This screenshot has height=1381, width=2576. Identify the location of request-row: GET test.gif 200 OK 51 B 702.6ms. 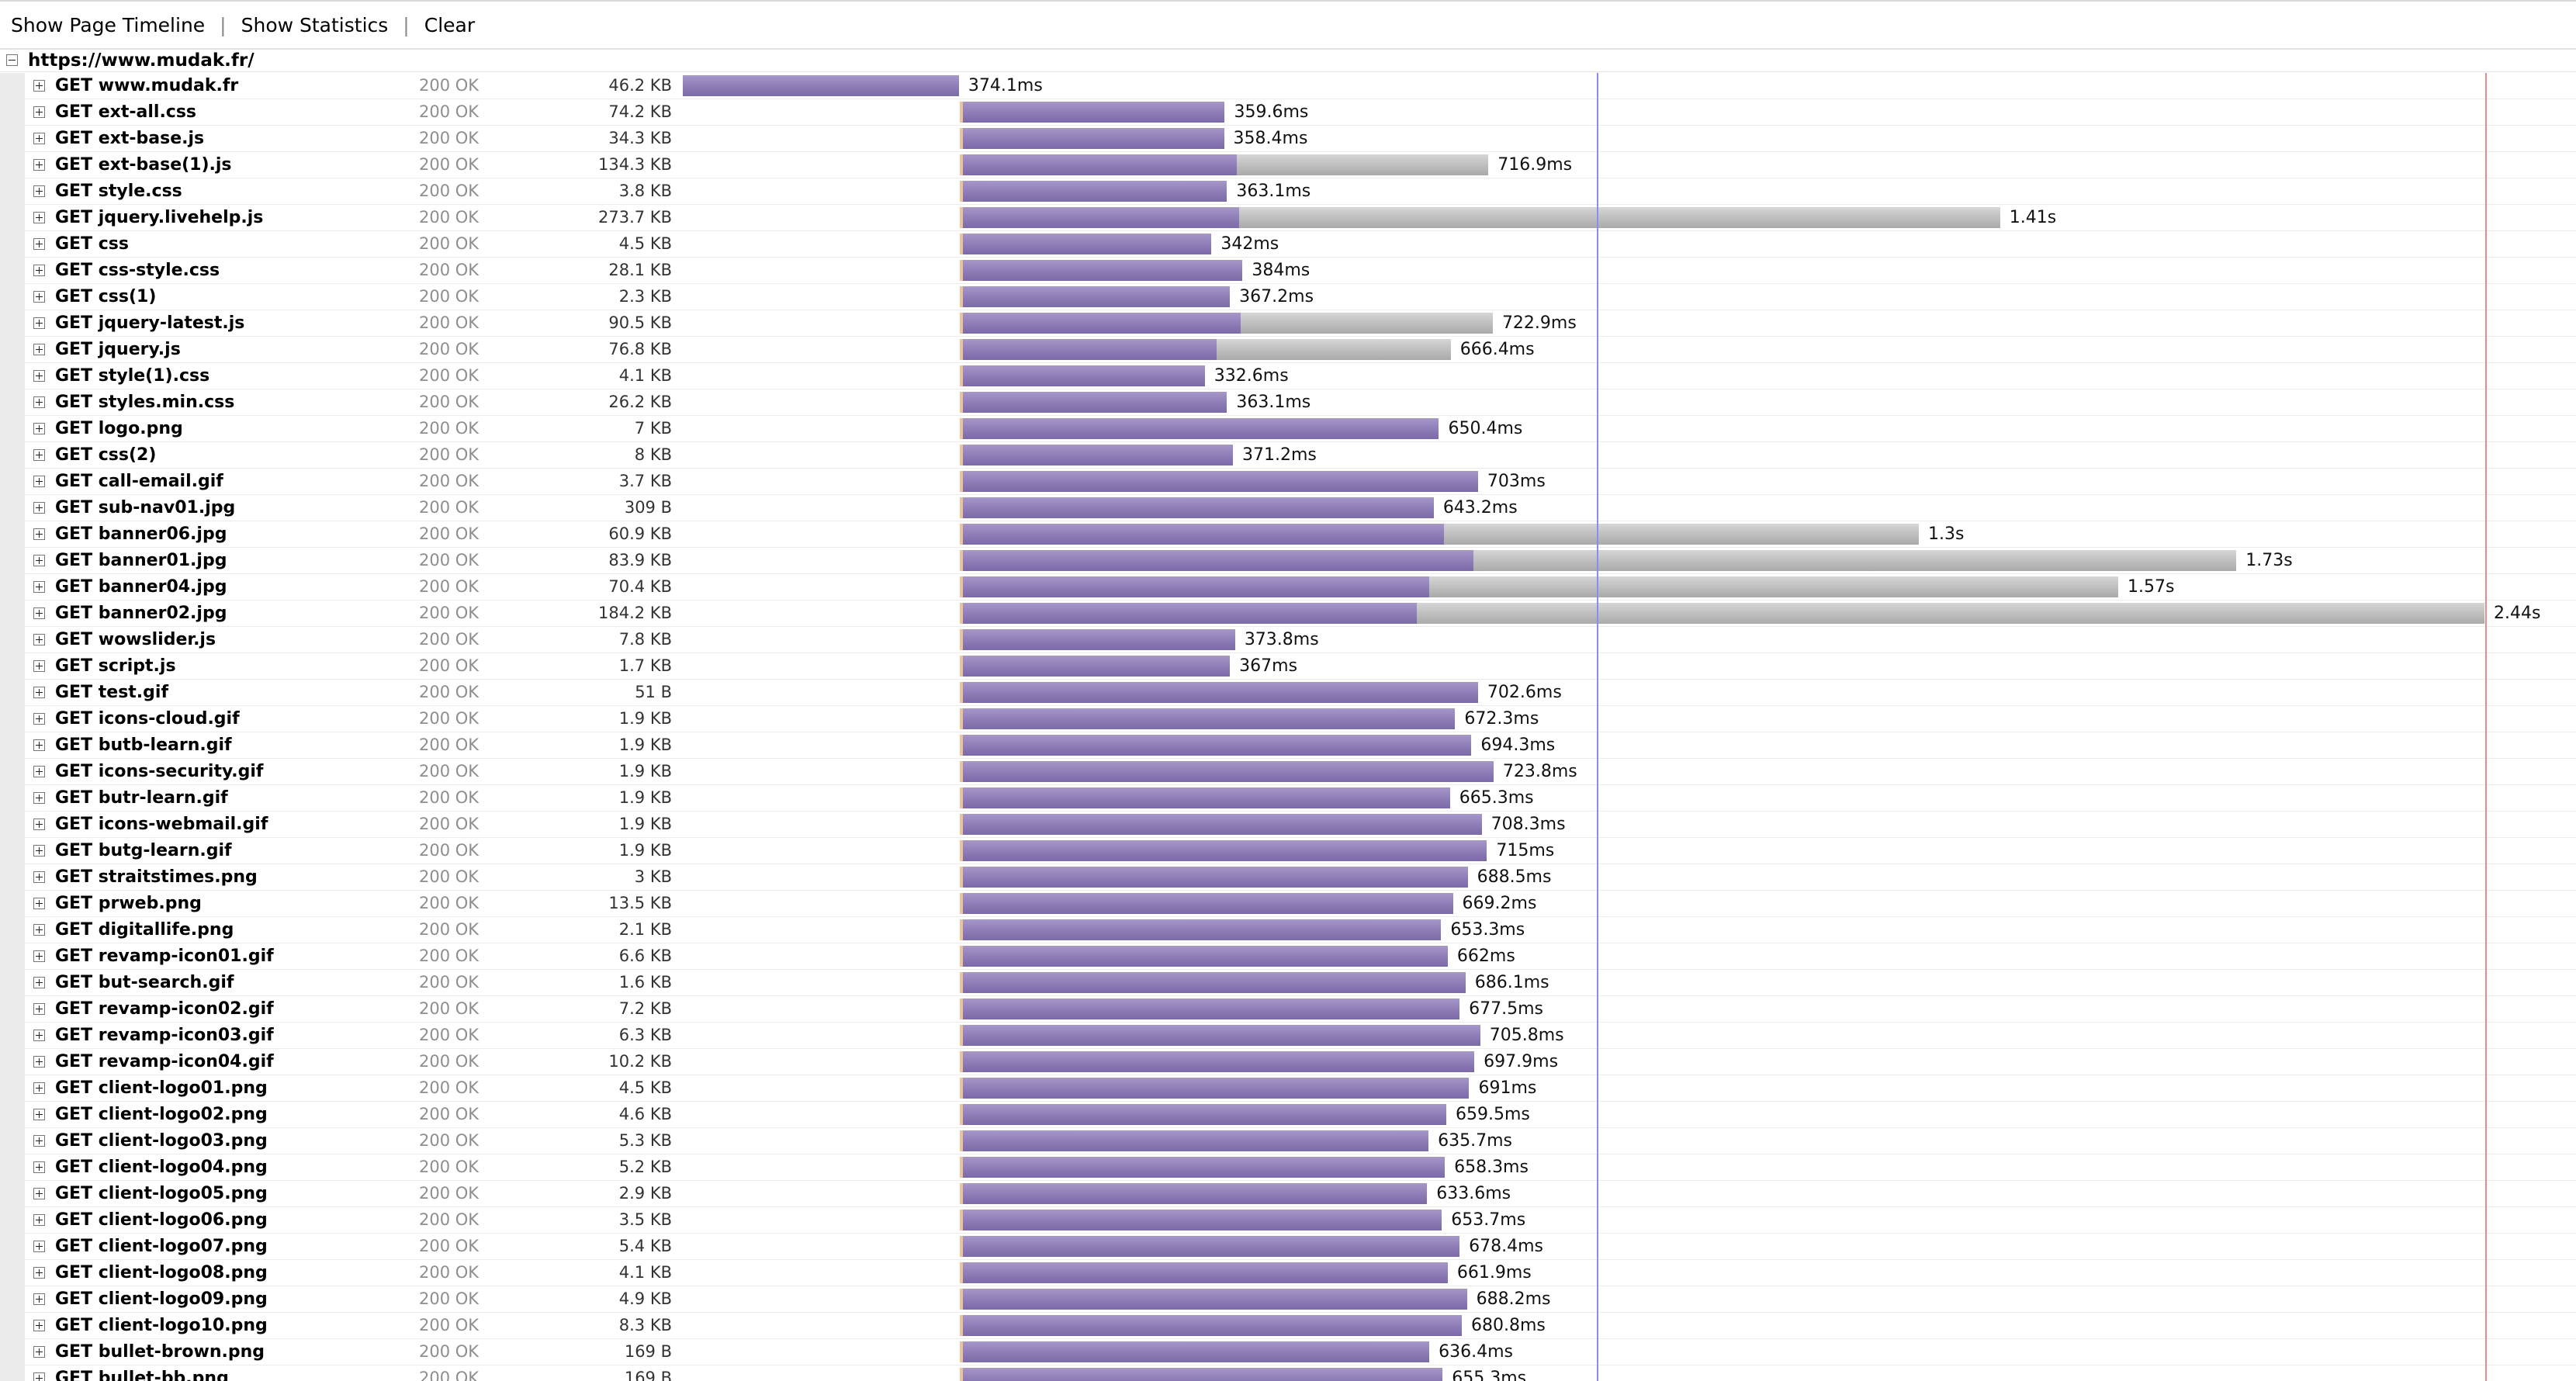
(1288, 693).